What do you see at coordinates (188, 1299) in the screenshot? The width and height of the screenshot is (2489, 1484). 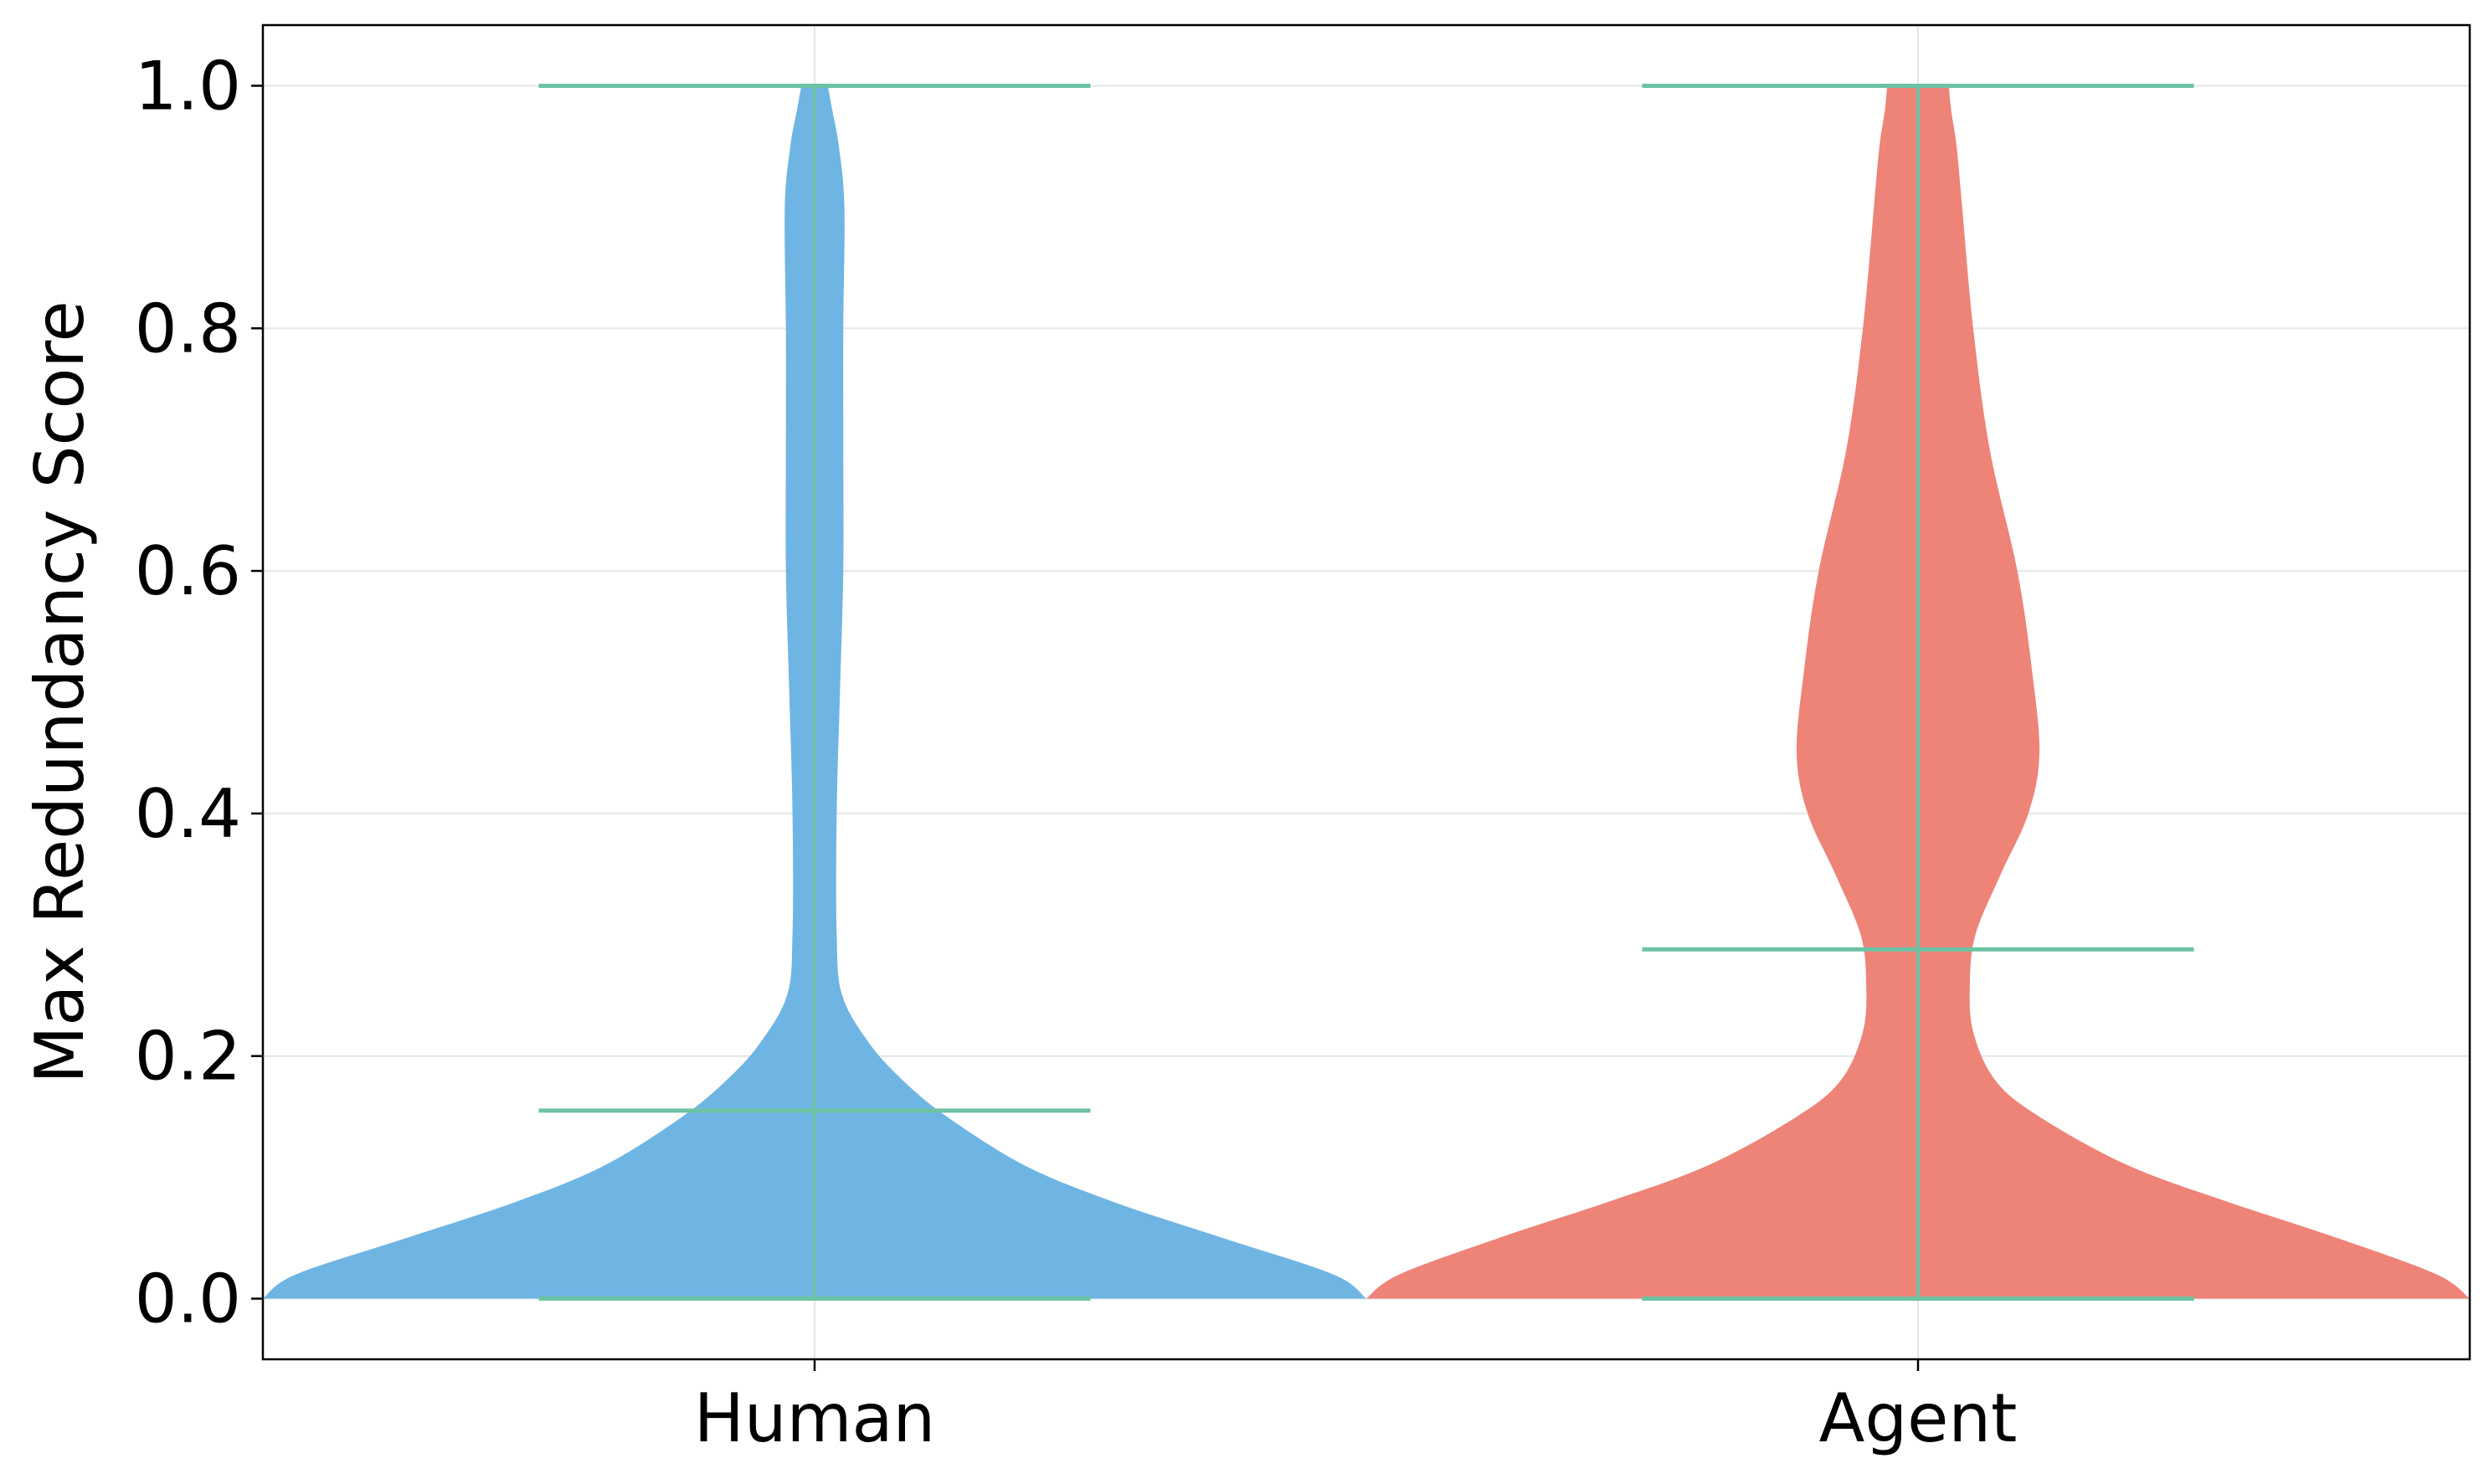 I see `y-tick-label: 0.0` at bounding box center [188, 1299].